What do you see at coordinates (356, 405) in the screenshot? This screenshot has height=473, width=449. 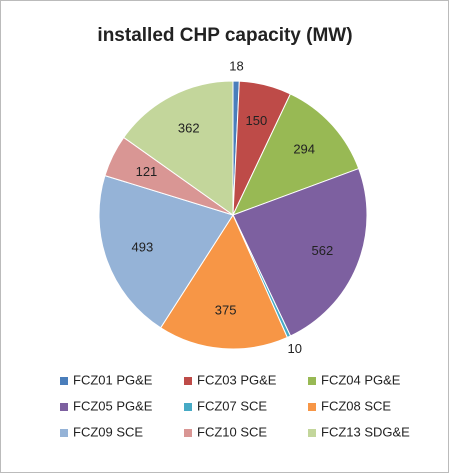 I see `legend-label: FCZ08 SCE` at bounding box center [356, 405].